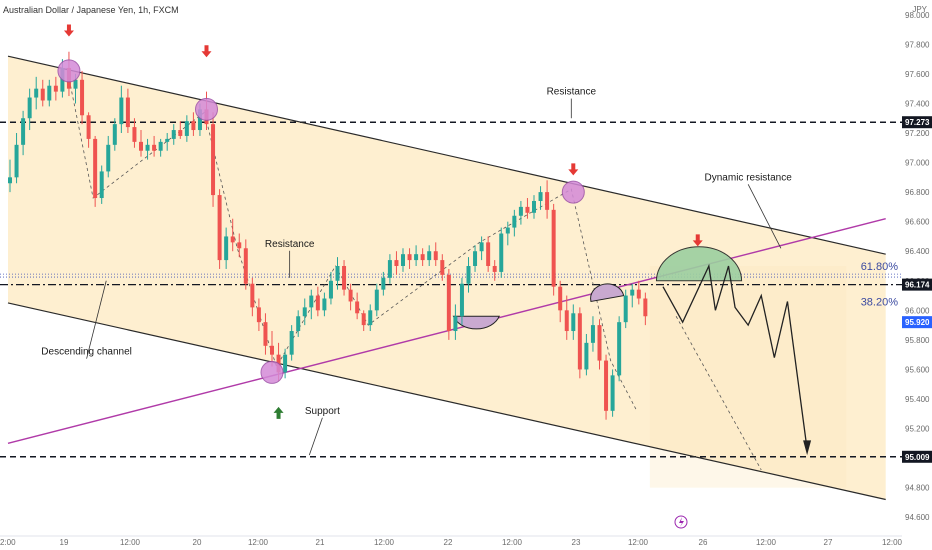 The height and width of the screenshot is (550, 932). I want to click on price-tag-label: 96.174, so click(917, 285).